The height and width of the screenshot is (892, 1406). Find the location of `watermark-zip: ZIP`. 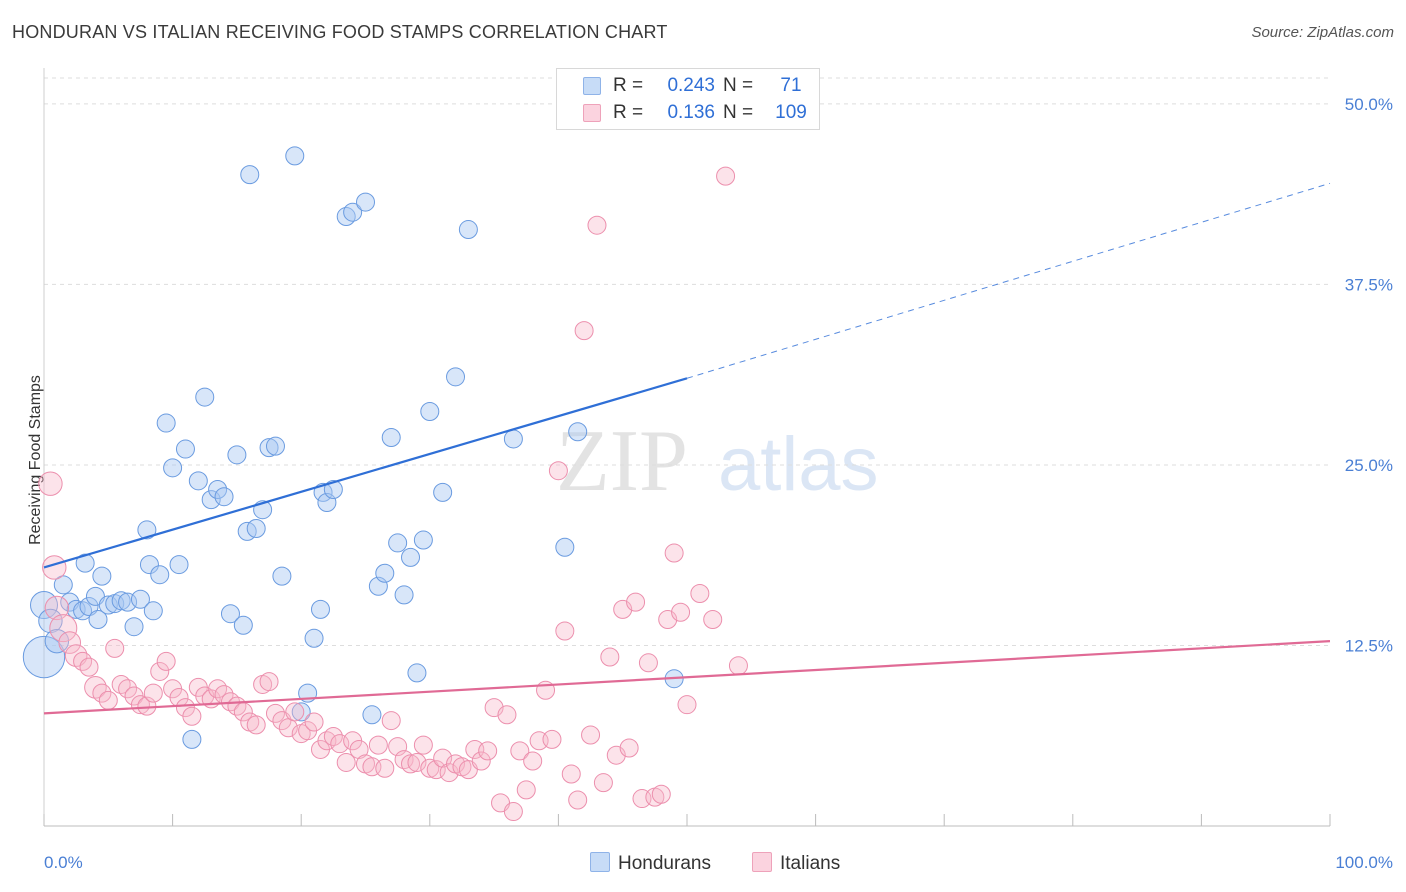

watermark-zip: ZIP is located at coordinates (622, 461).